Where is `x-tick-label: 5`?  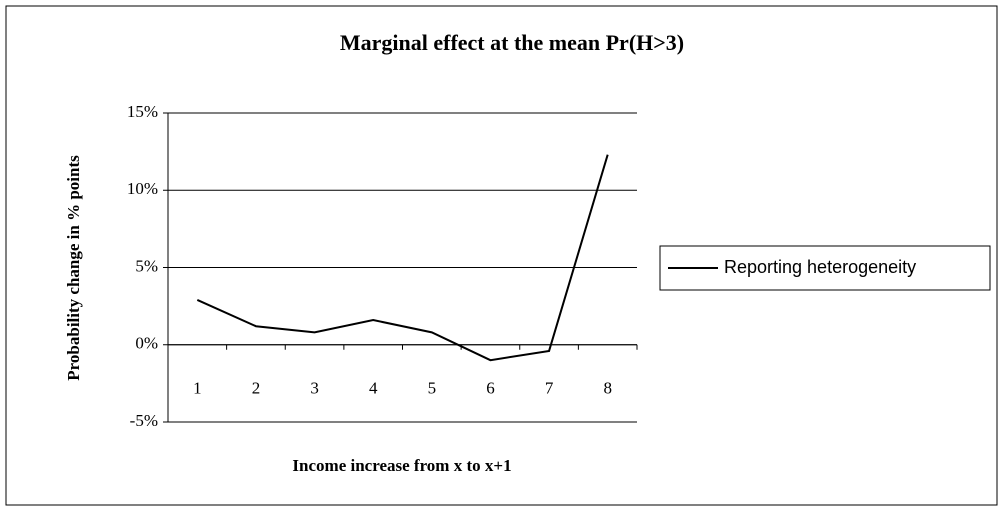 x-tick-label: 5 is located at coordinates (432, 388).